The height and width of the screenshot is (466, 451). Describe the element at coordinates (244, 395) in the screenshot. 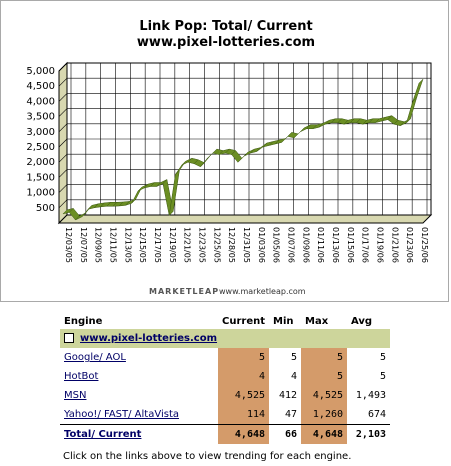

I see `cell-current: 4,525` at that location.